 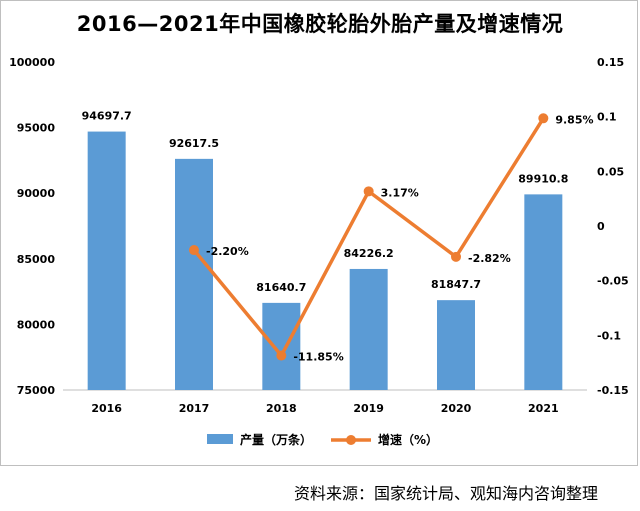 What do you see at coordinates (574, 119) in the screenshot?
I see `growth-data-label: 9.85%` at bounding box center [574, 119].